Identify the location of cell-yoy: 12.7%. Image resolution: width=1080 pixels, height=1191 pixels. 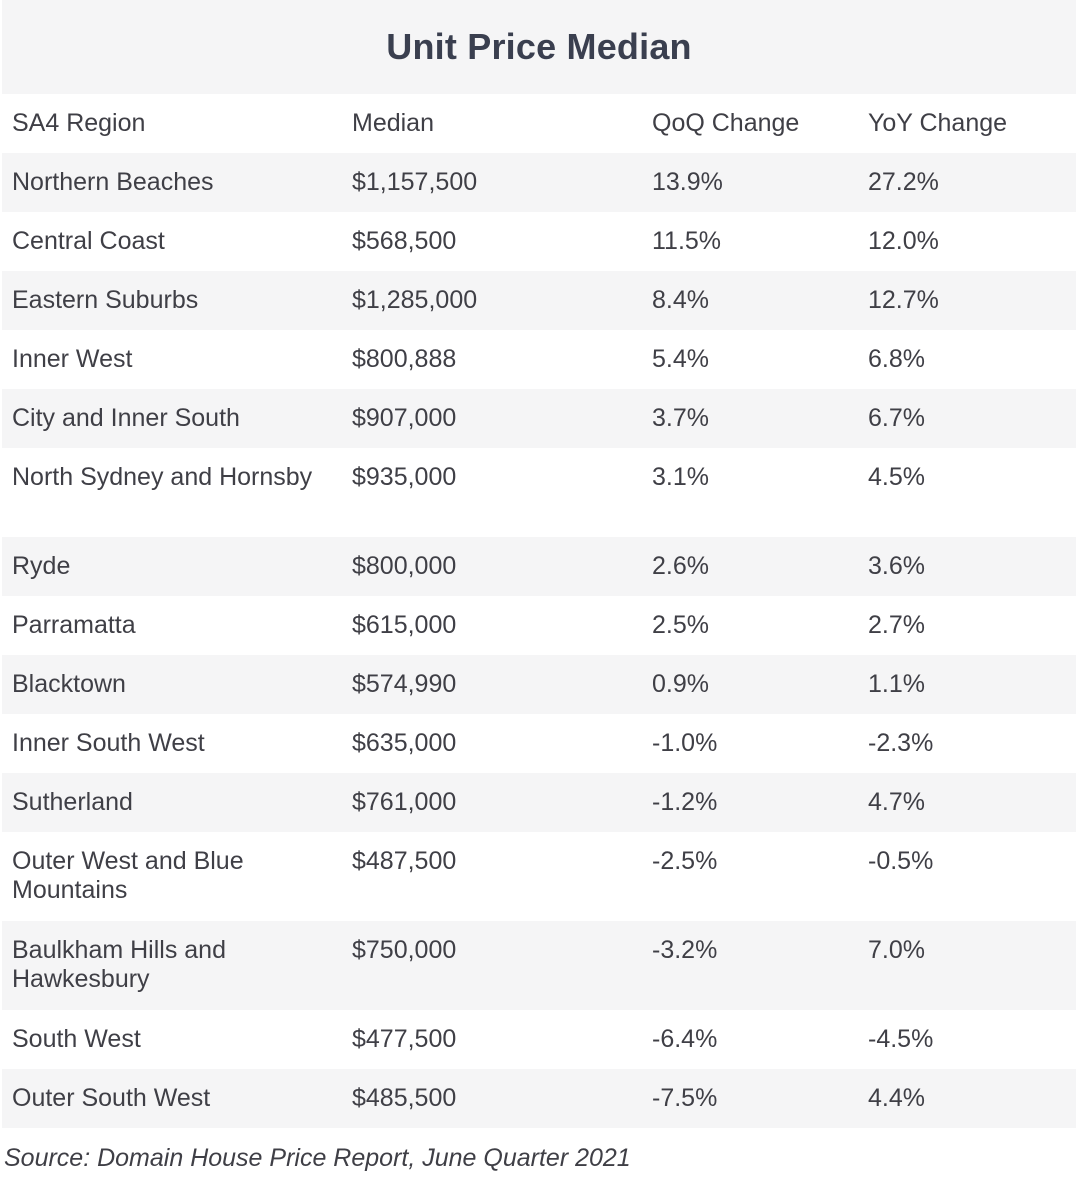
(903, 300).